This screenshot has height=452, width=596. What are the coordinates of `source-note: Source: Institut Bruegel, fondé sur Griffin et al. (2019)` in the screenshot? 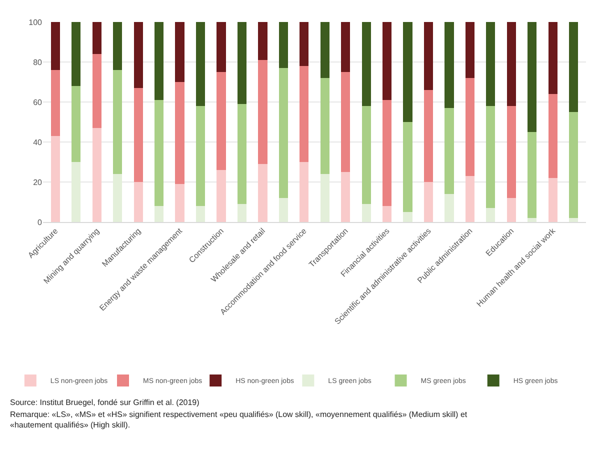 It's located at (105, 402).